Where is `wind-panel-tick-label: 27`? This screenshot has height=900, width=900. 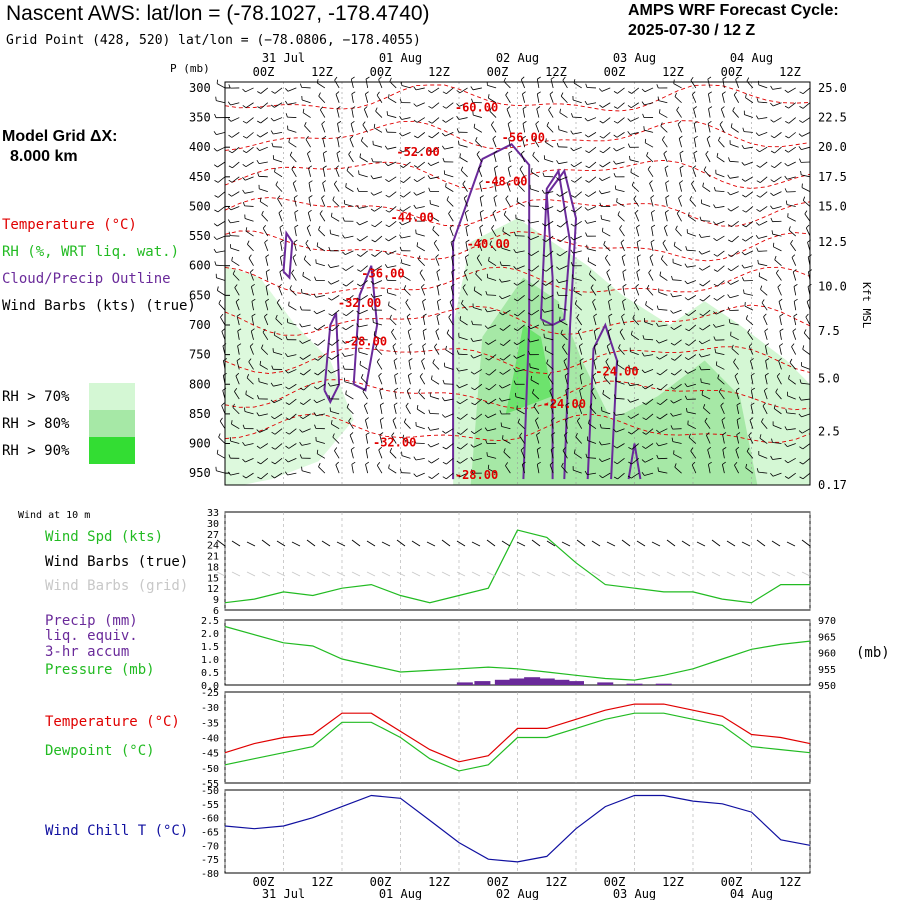
wind-panel-tick-label: 27 is located at coordinates (213, 535).